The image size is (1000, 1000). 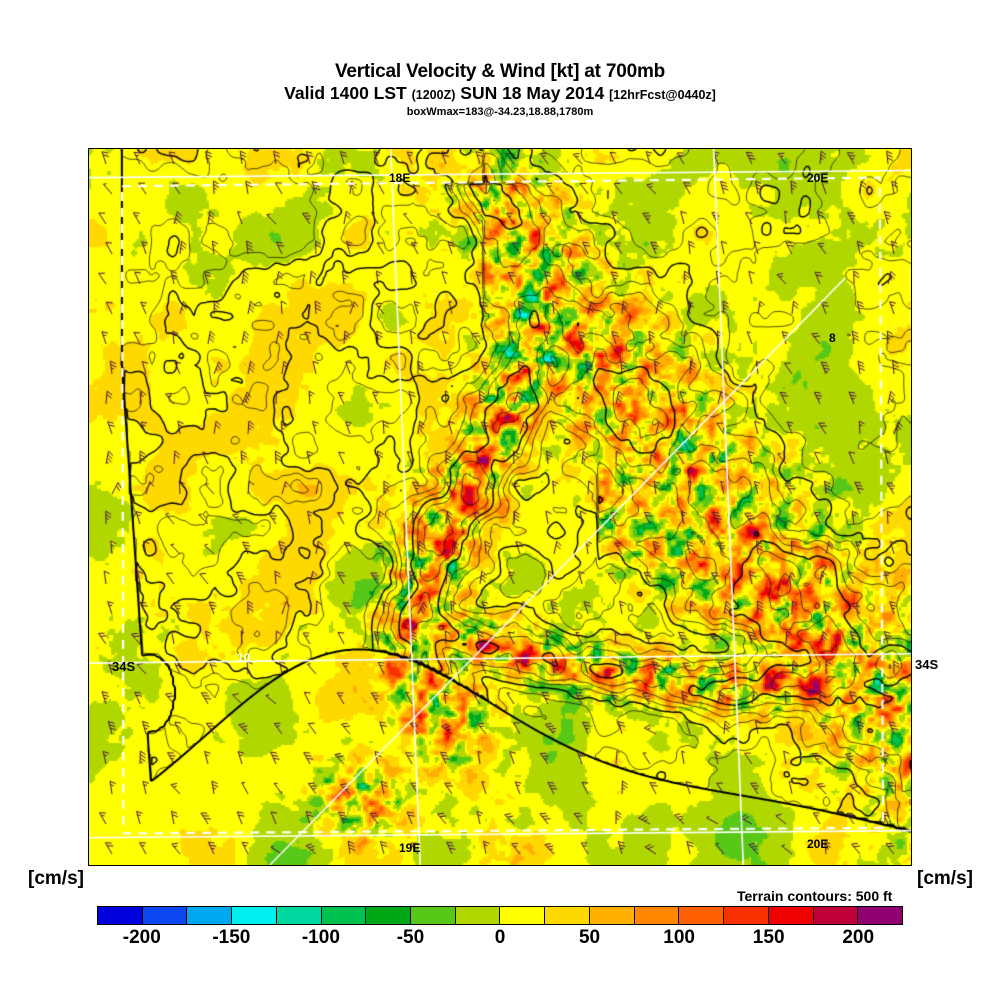 I want to click on colorbar-tick-label: -100, so click(x=320, y=937).